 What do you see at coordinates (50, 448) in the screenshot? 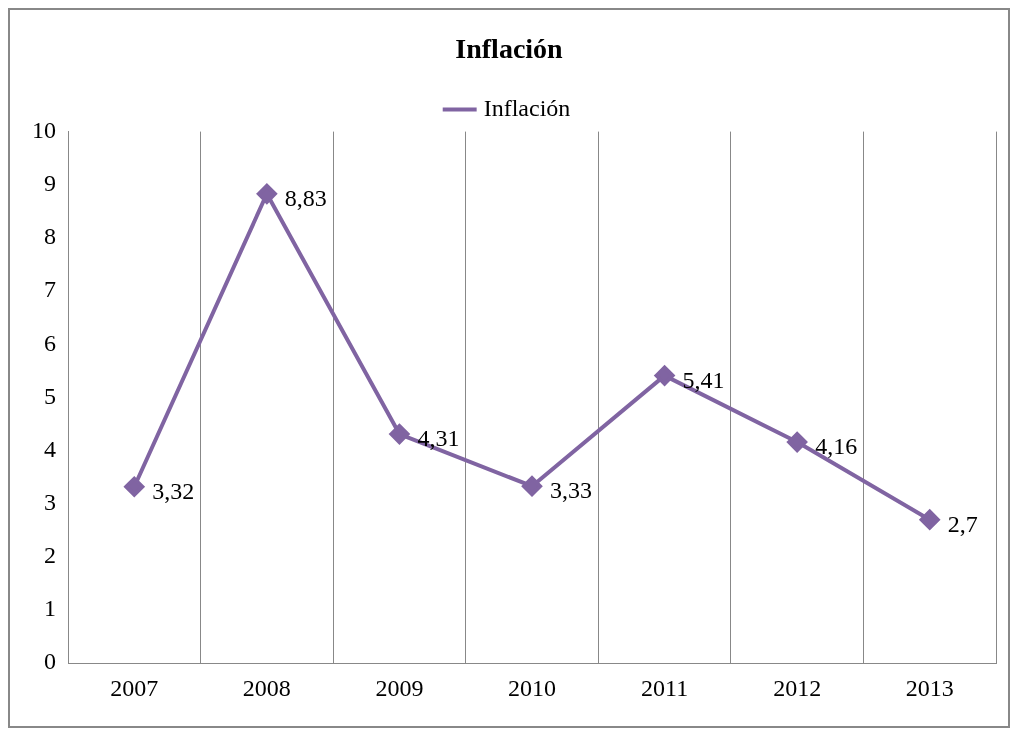
I see `y-tick-label: 4` at bounding box center [50, 448].